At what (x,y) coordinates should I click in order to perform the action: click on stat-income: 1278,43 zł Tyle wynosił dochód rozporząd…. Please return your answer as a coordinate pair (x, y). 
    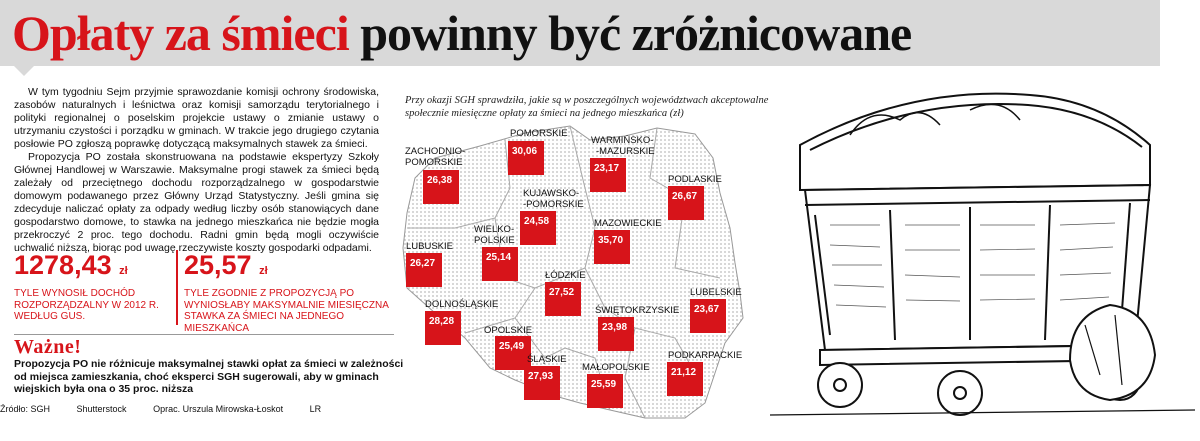
    Looking at the image, I should click on (91, 286).